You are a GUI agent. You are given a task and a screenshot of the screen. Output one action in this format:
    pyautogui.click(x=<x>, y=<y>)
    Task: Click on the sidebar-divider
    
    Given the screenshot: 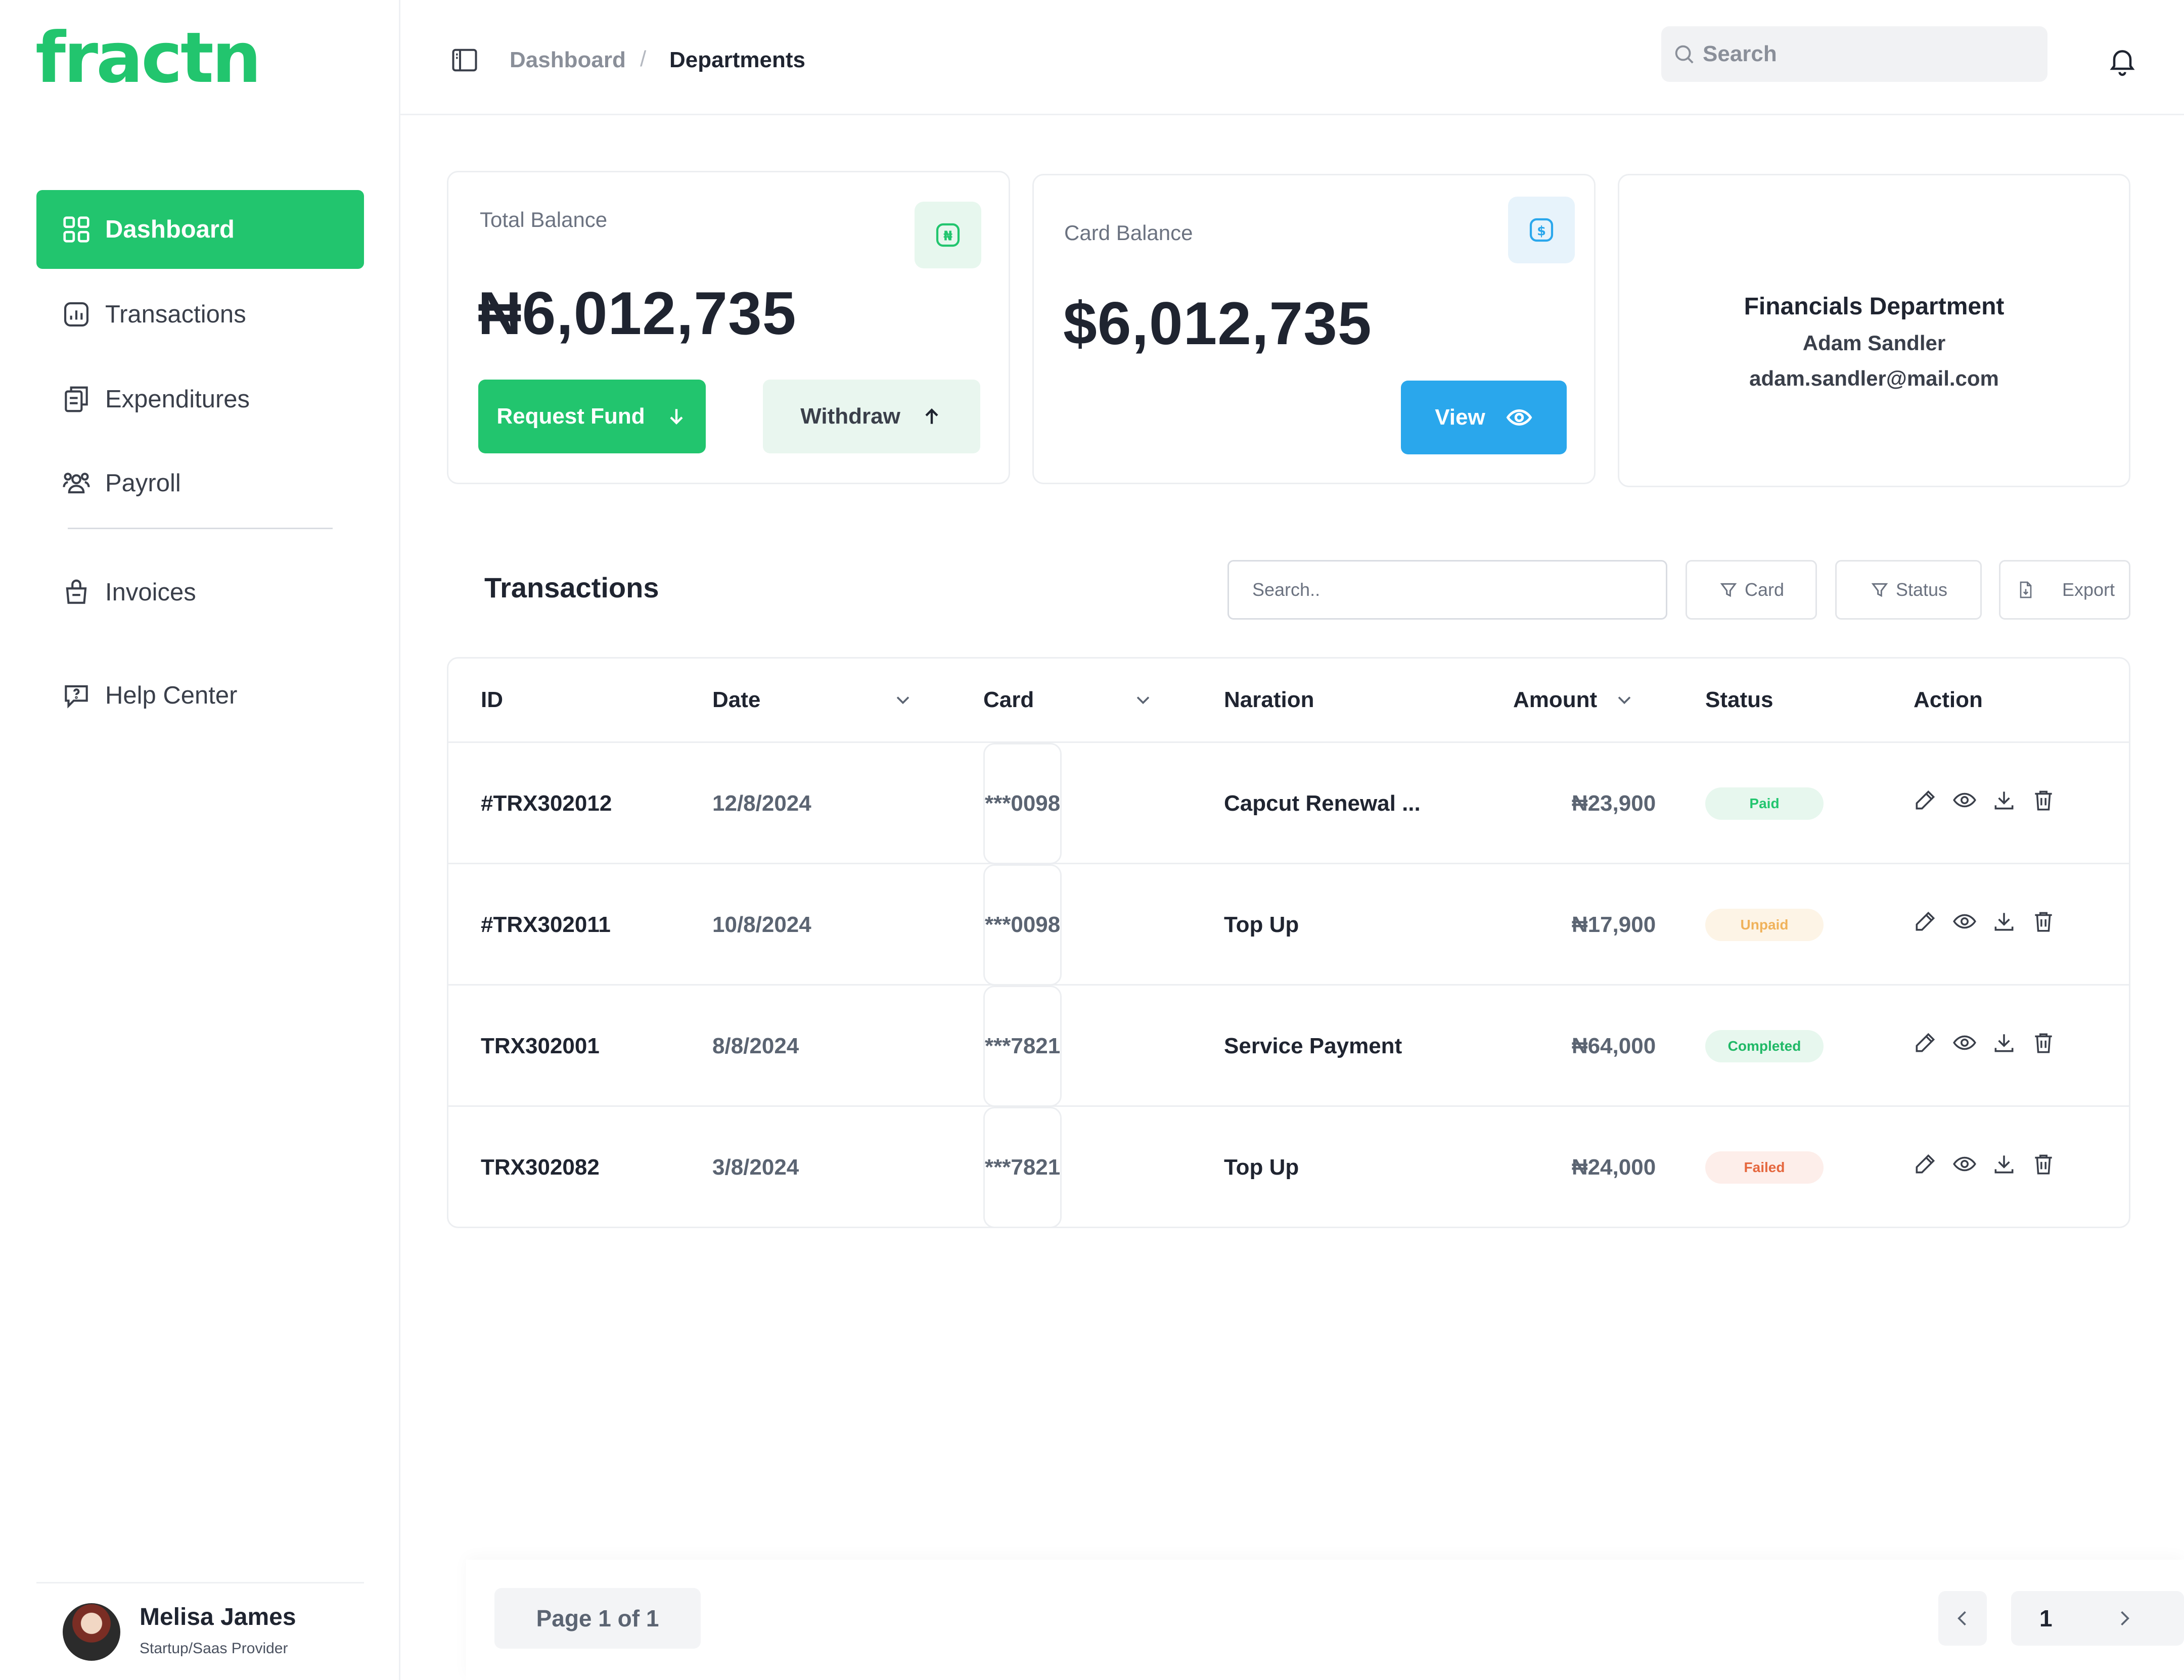 What is the action you would take?
    pyautogui.click(x=200, y=528)
    